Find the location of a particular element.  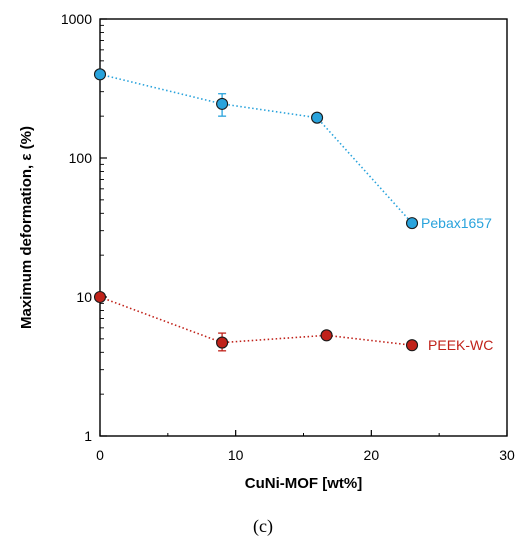

x-tick-label: 0 is located at coordinates (100, 455).